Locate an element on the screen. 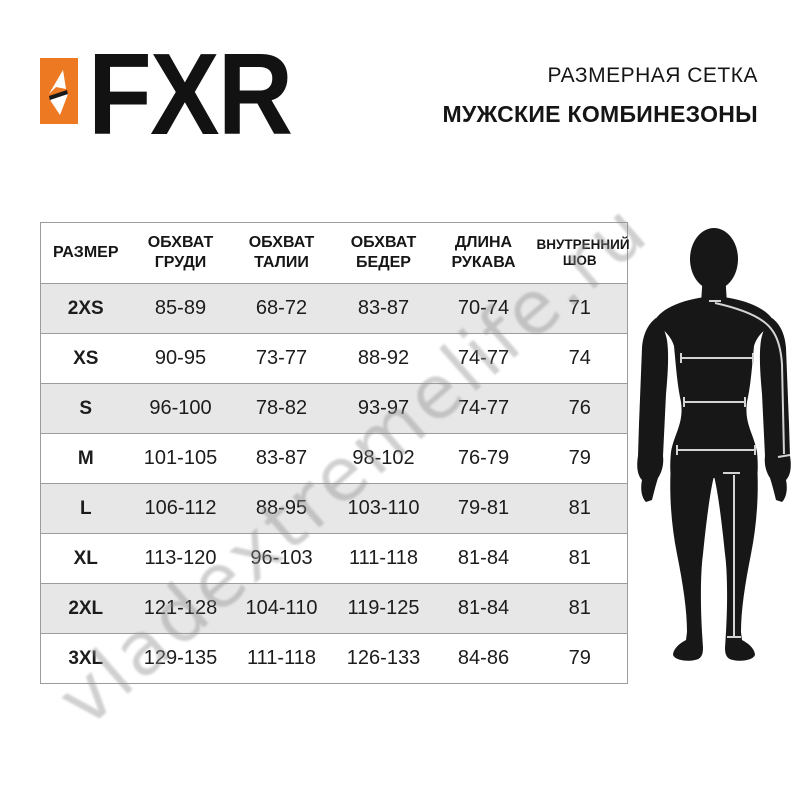  cell-size: L is located at coordinates (85, 508).